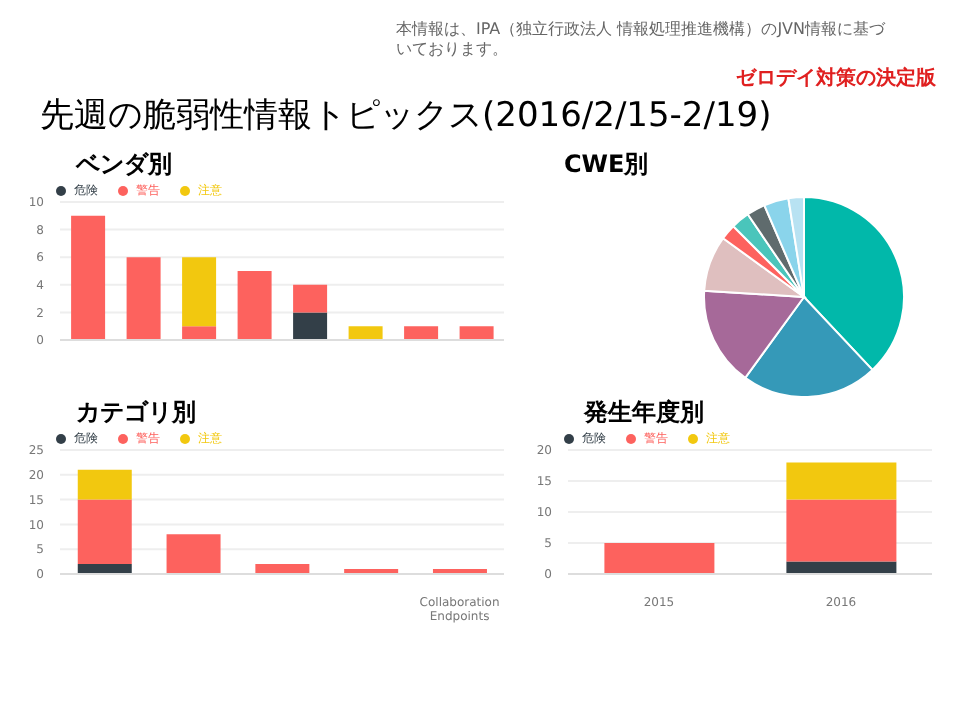  What do you see at coordinates (642, 40) in the screenshot?
I see `text: 本情報は、IPA（独立行政法人 情報処理推進機構）のJVN情報に基づいております。` at bounding box center [642, 40].